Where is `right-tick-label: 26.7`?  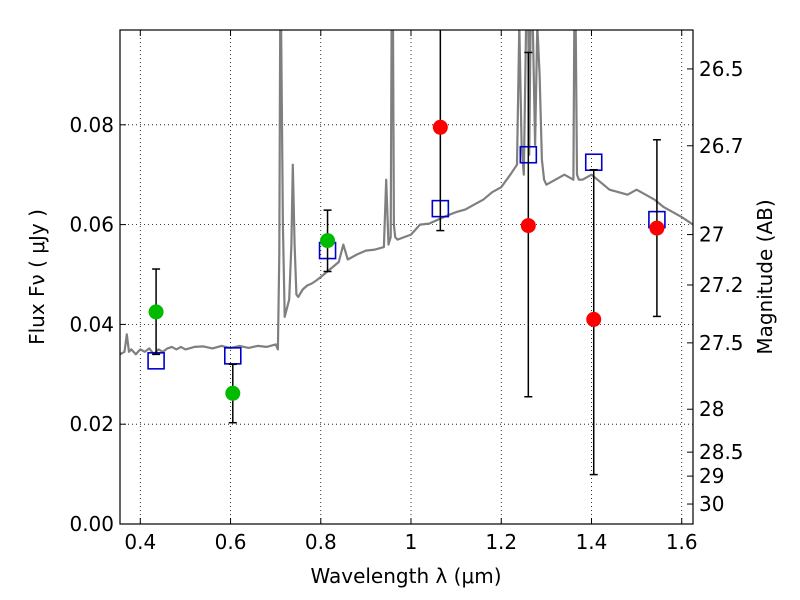 right-tick-label: 26.7 is located at coordinates (721, 146).